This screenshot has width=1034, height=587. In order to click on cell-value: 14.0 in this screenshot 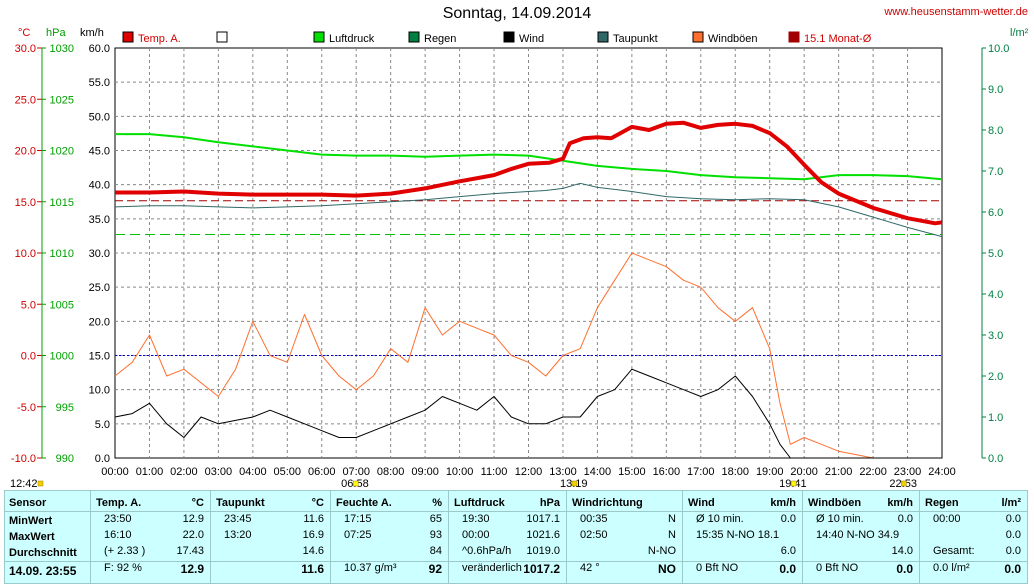, I will do `click(902, 551)`.